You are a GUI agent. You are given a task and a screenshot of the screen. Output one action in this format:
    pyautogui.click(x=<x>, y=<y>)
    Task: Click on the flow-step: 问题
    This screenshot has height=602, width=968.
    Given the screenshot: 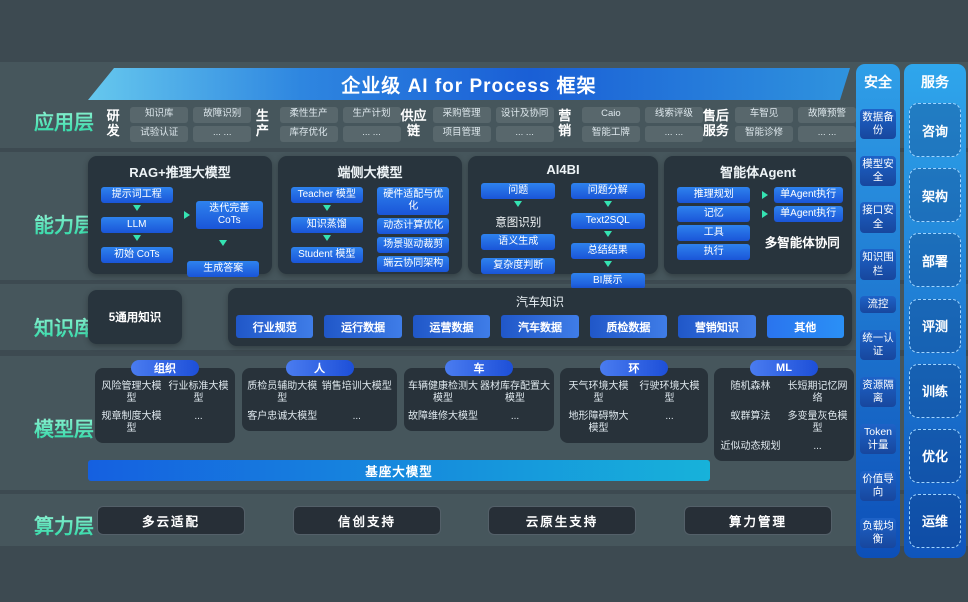 What is the action you would take?
    pyautogui.click(x=518, y=191)
    